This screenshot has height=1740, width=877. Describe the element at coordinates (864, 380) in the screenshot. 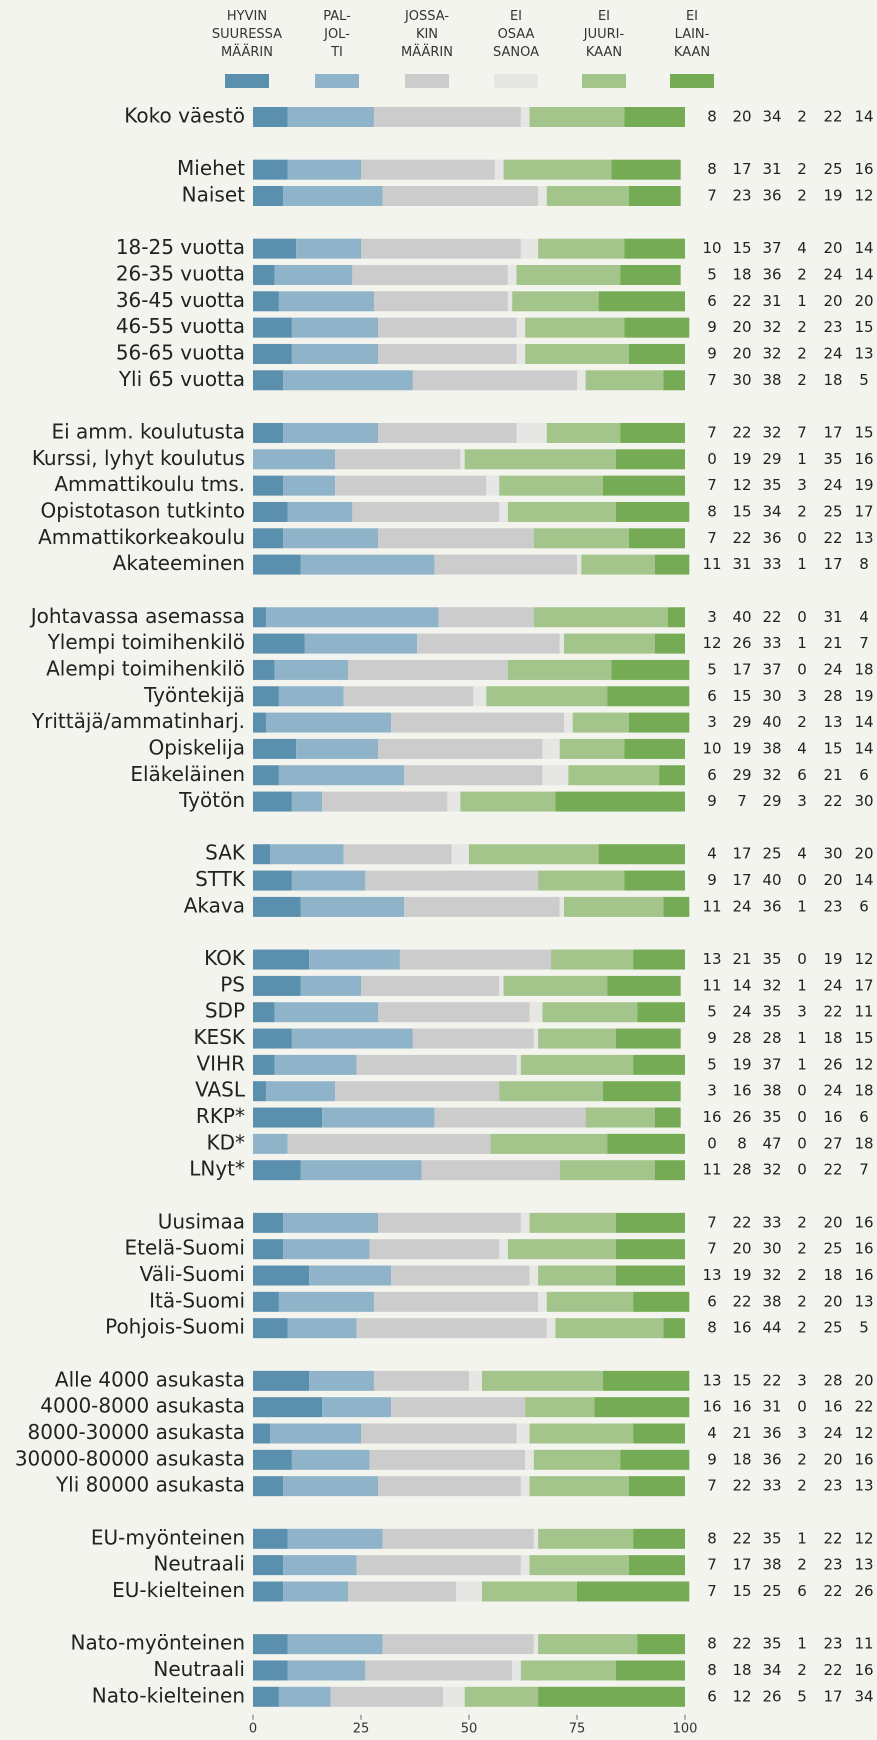

I see `value-label: 5` at that location.